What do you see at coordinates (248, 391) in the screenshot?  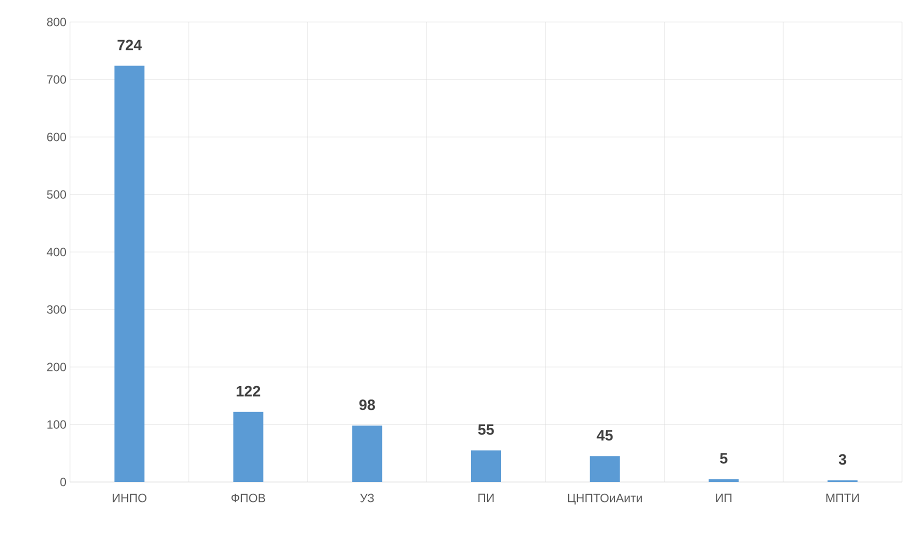 I see `data-label: 122` at bounding box center [248, 391].